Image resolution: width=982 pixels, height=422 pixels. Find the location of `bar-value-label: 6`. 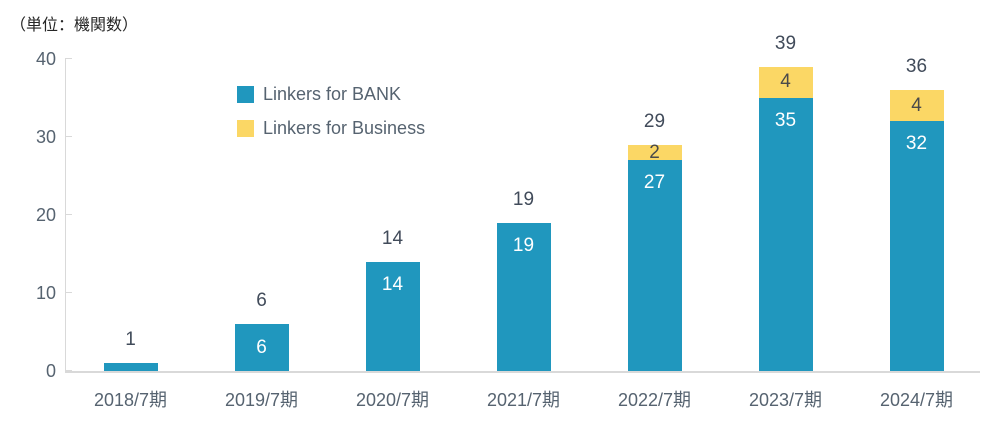

bar-value-label: 6 is located at coordinates (261, 347).